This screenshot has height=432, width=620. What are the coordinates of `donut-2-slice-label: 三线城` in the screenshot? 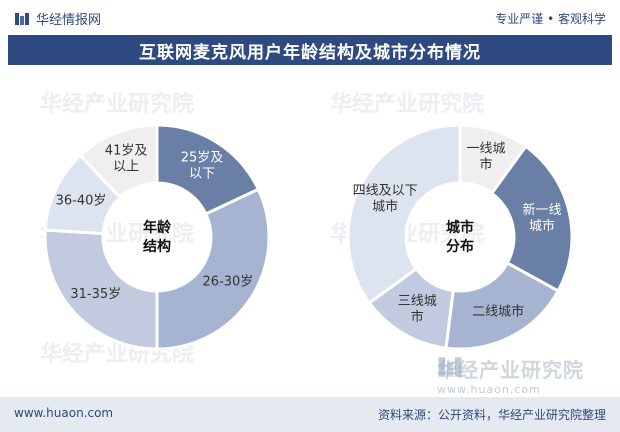 It's located at (417, 301).